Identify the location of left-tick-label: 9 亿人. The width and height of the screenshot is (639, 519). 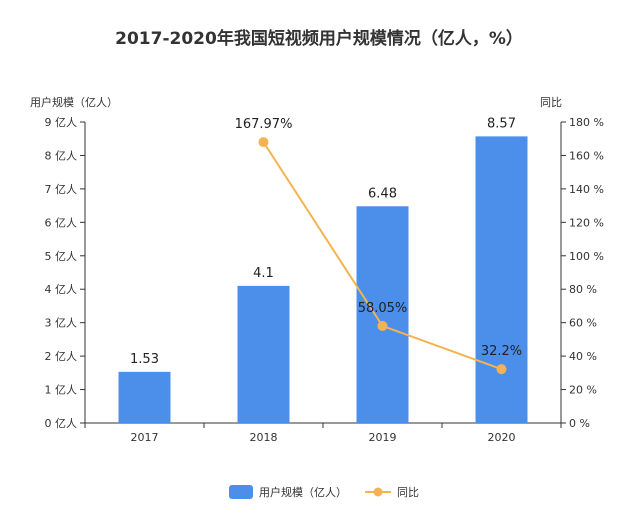
(61, 122).